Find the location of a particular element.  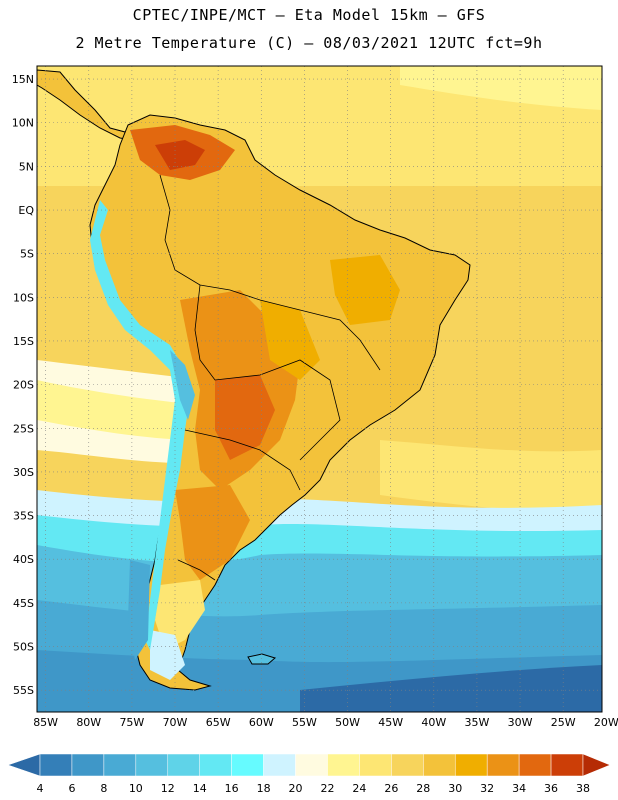

colorbar-label: 32 is located at coordinates (487, 788).